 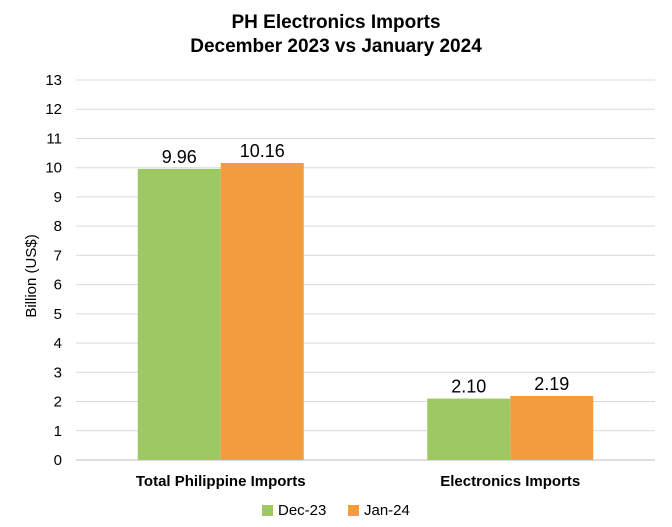 What do you see at coordinates (387, 510) in the screenshot?
I see `legend-label: Jan-24` at bounding box center [387, 510].